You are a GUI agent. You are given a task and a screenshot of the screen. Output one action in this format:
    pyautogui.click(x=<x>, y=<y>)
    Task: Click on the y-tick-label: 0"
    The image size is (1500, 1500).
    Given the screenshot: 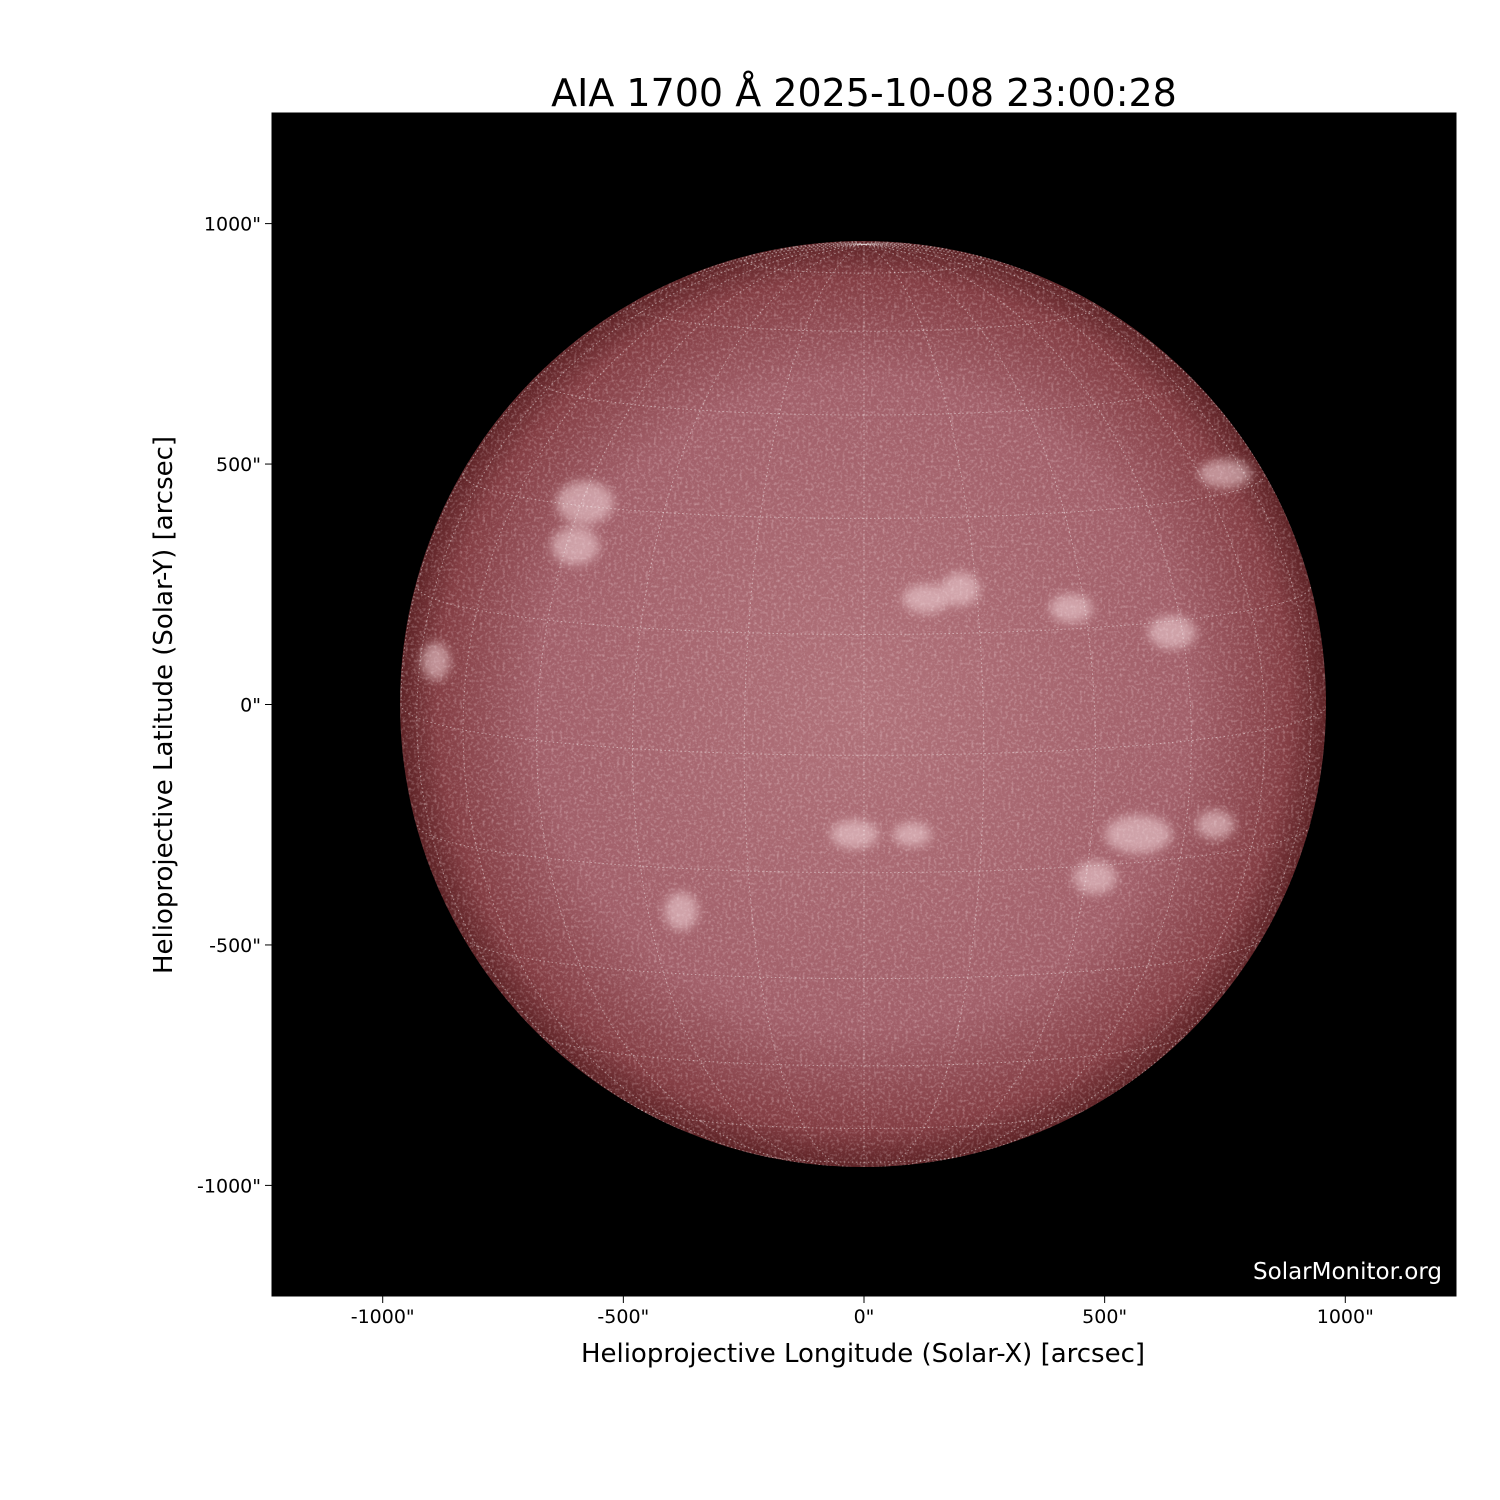 What is the action you would take?
    pyautogui.click(x=250, y=706)
    